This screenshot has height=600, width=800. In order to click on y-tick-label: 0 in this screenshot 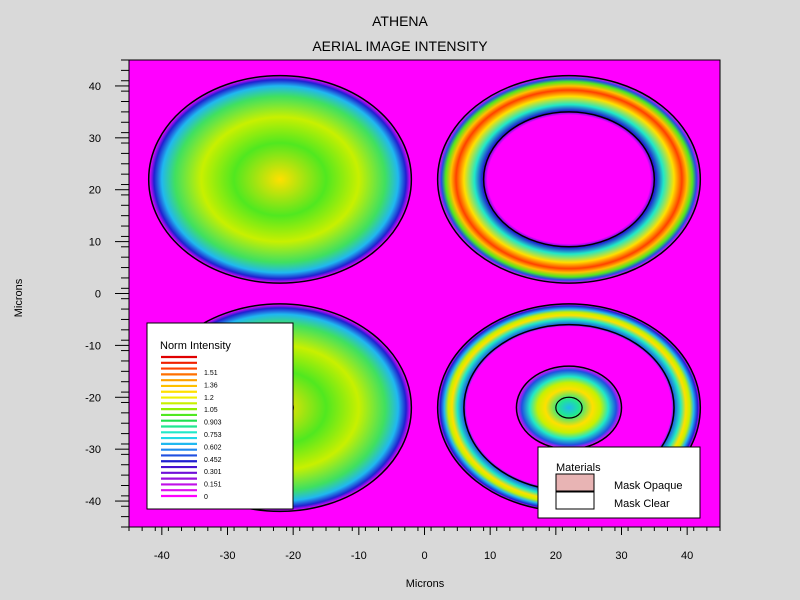, I will do `click(98, 295)`.